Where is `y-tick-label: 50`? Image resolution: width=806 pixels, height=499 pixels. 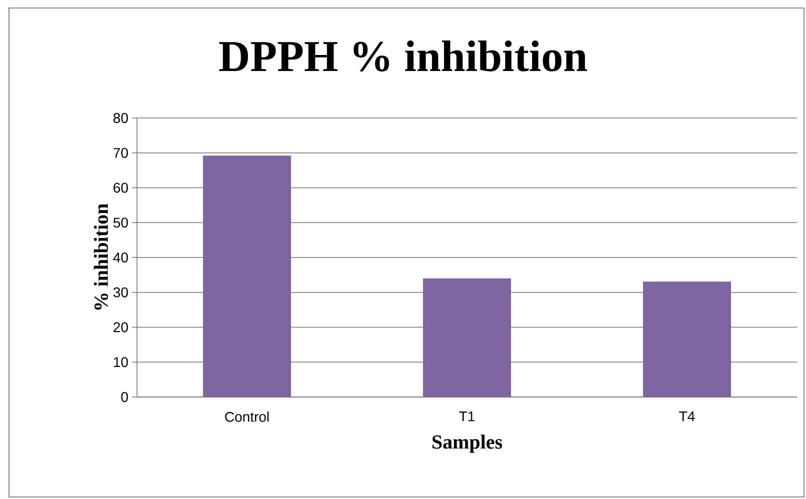 y-tick-label: 50 is located at coordinates (120, 223).